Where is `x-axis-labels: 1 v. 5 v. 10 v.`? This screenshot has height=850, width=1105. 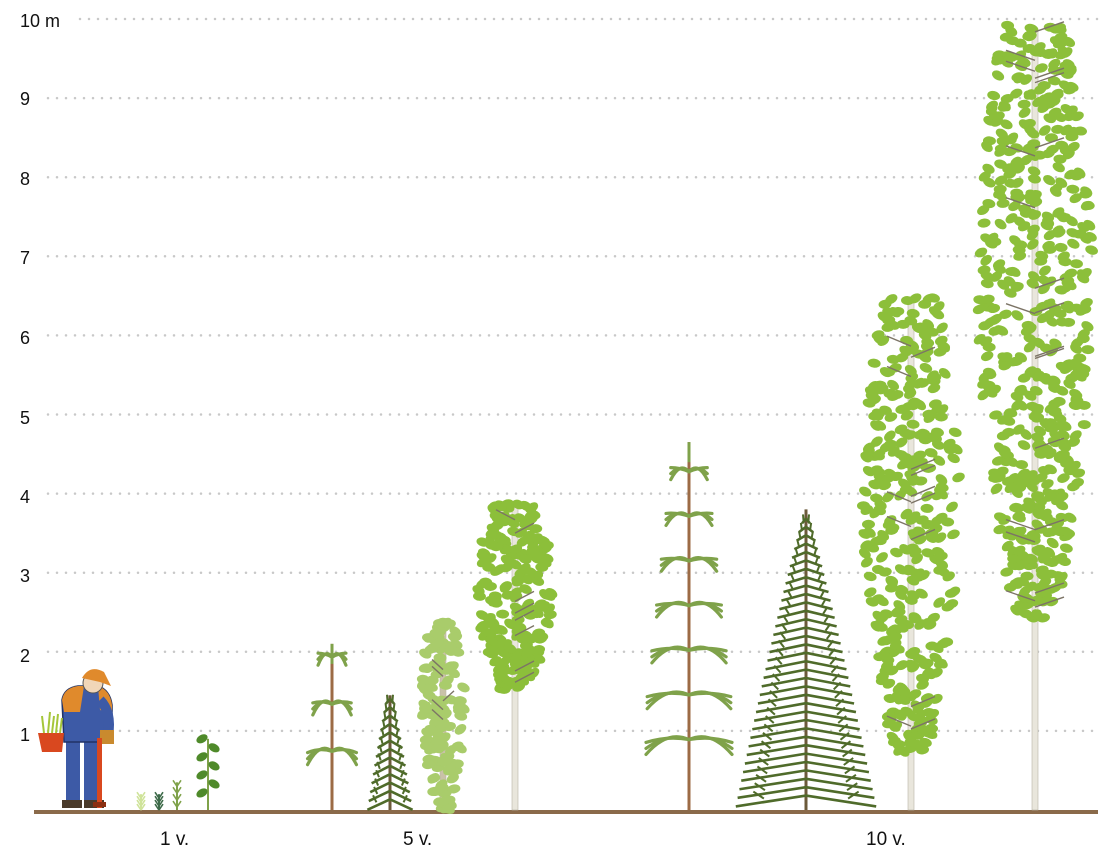
x-axis-labels: 1 v. 5 v. 10 v. is located at coordinates (533, 839).